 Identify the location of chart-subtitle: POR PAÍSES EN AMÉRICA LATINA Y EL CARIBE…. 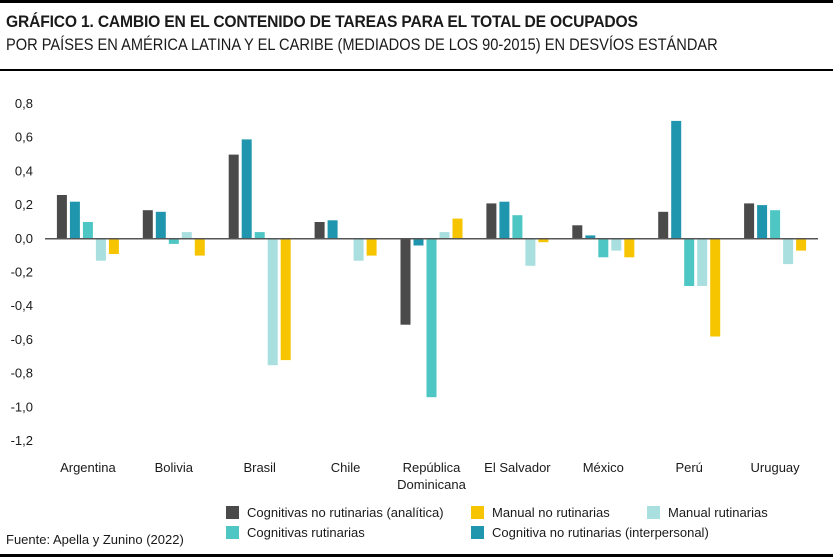
(362, 44).